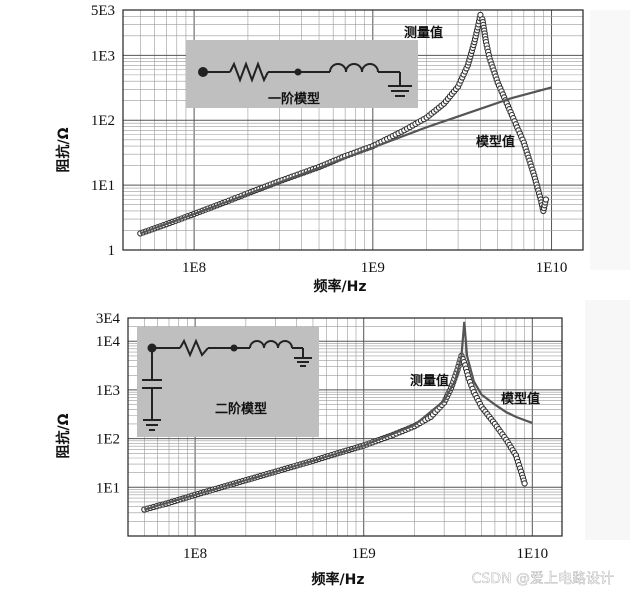 The image size is (630, 595). I want to click on inset-schematic-bottom: 二阶模型, so click(228, 382).